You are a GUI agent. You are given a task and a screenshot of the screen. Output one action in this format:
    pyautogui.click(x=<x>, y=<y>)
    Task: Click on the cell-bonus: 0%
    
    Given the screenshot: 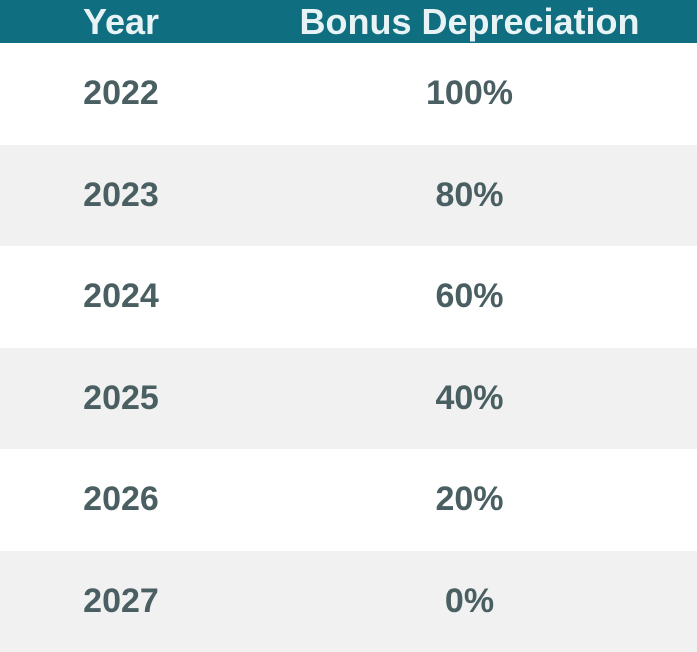 What is the action you would take?
    pyautogui.click(x=469, y=600)
    